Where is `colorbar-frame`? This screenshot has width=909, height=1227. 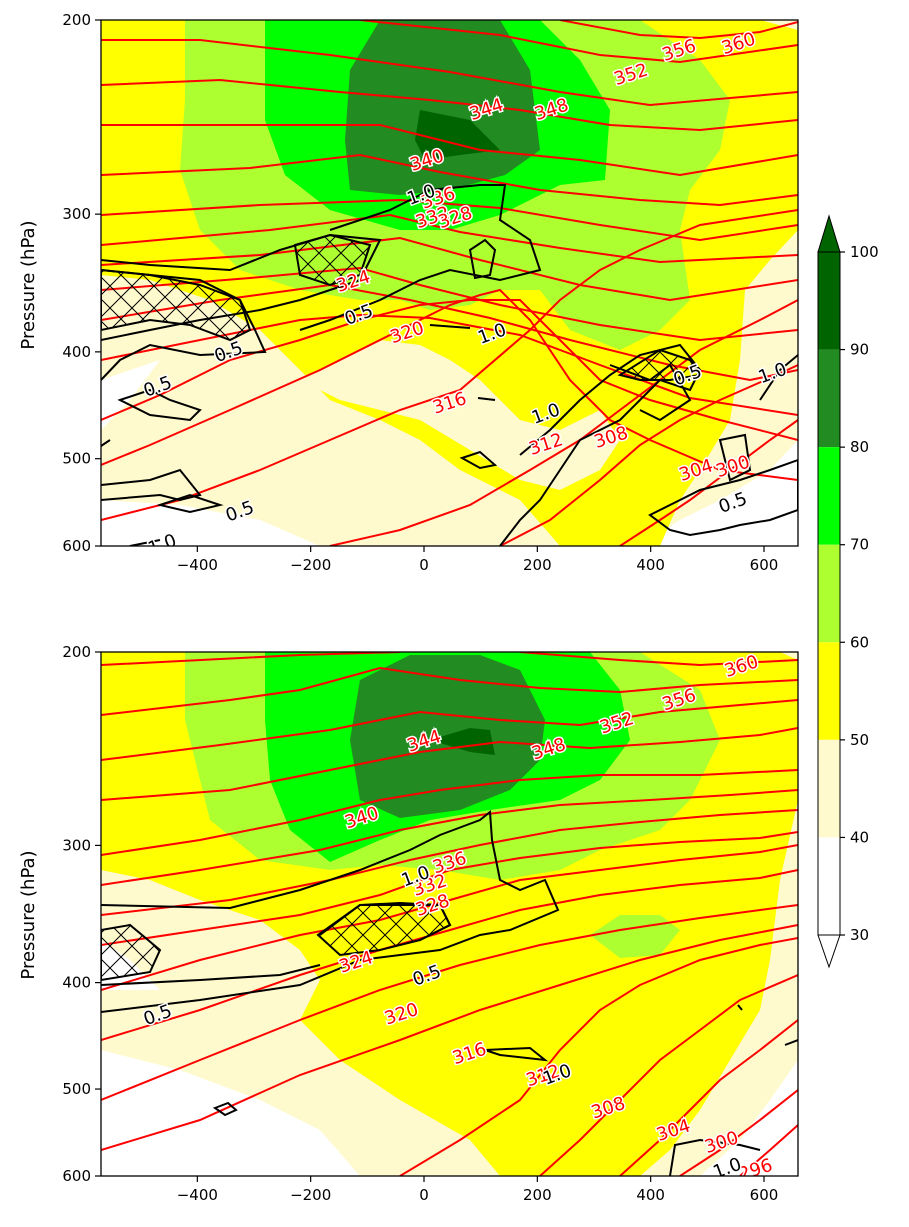 colorbar-frame is located at coordinates (829, 593).